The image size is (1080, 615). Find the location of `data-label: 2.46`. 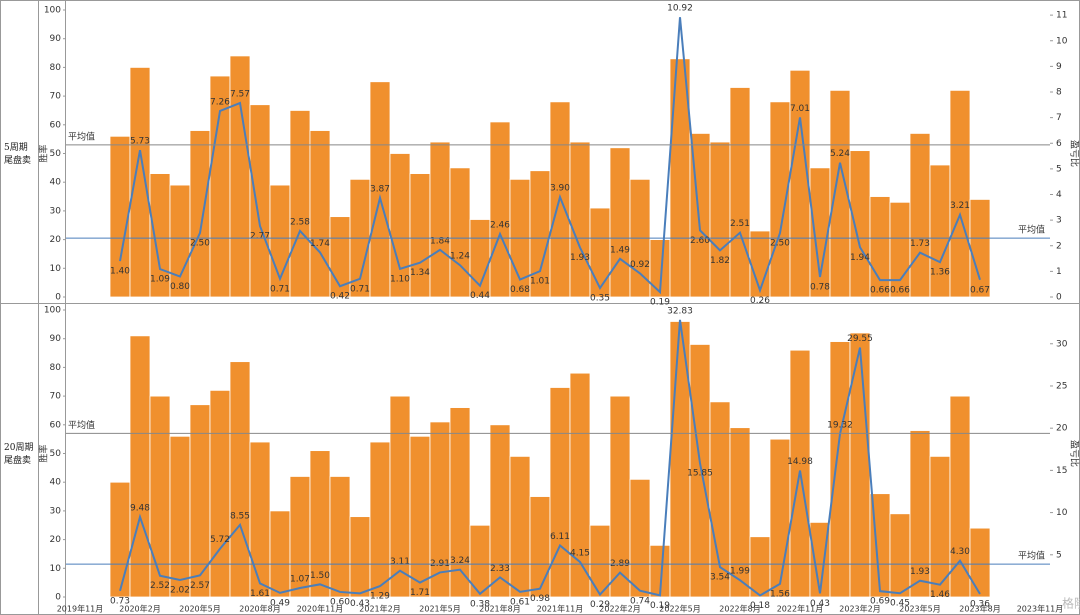

data-label: 2.46 is located at coordinates (500, 225).